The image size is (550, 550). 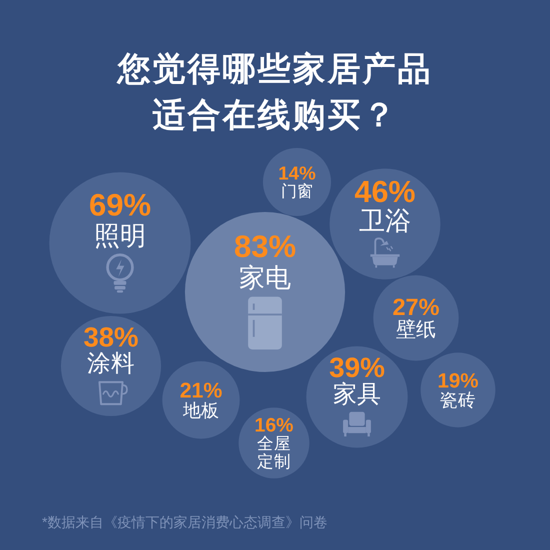 I want to click on category-label: 地板, so click(x=200, y=410).